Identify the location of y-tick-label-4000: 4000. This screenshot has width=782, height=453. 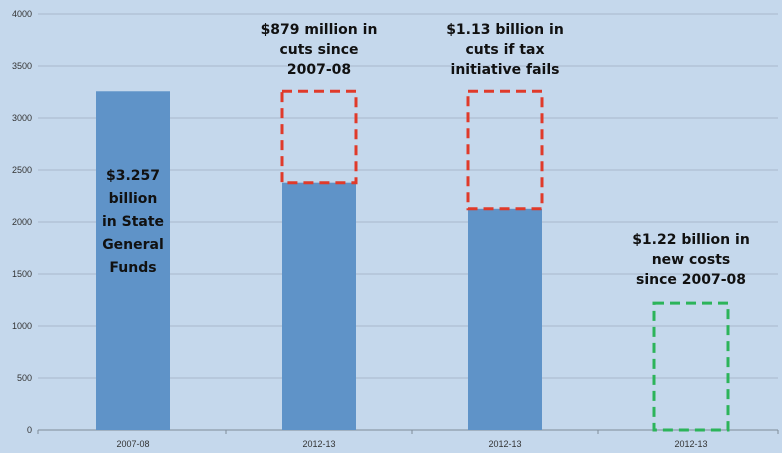
(22, 14).